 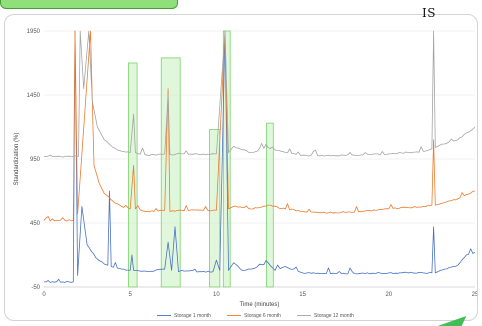 I want to click on y-tick-label: 1450, so click(x=34, y=96).